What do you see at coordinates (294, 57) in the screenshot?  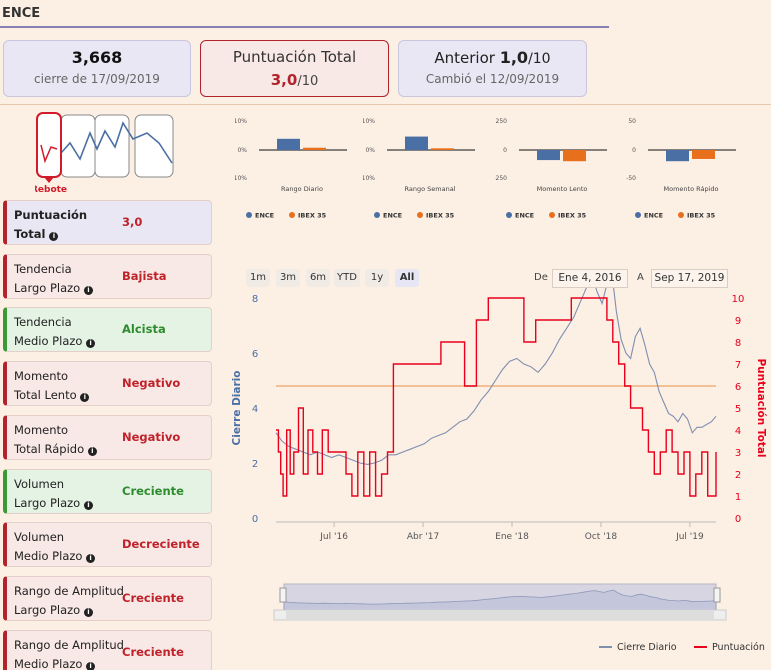 I see `total-score-title: Puntuación Total` at bounding box center [294, 57].